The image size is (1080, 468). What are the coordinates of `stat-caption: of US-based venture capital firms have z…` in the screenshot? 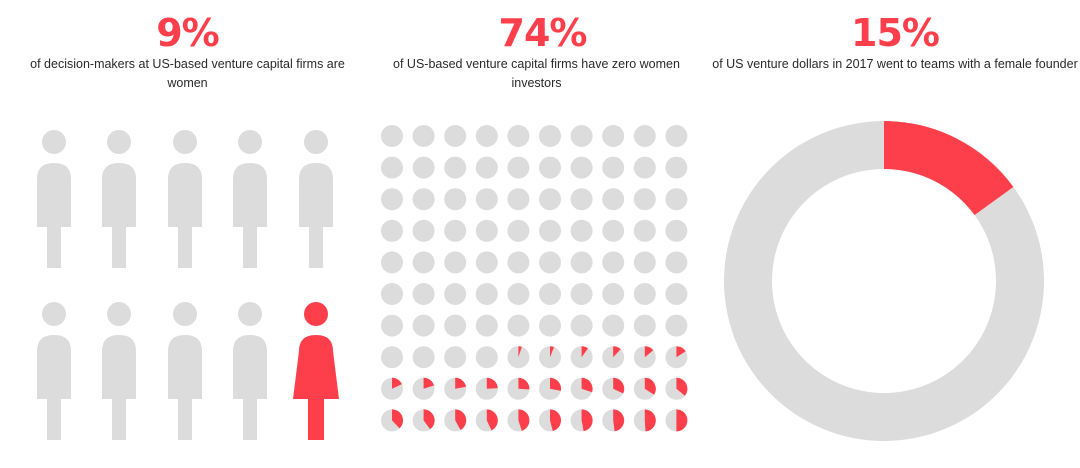 It's located at (536, 73).